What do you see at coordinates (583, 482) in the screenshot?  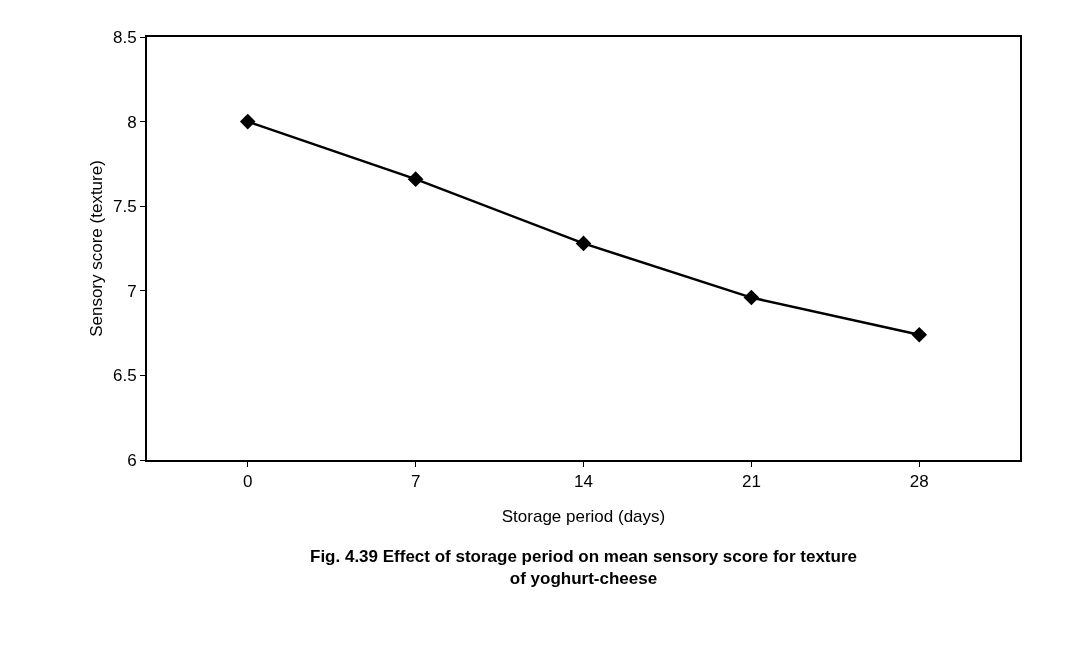 I see `x-tick-label: 14` at bounding box center [583, 482].